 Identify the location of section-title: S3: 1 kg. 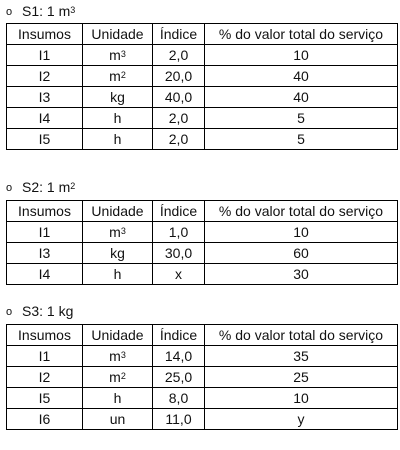
(47, 311).